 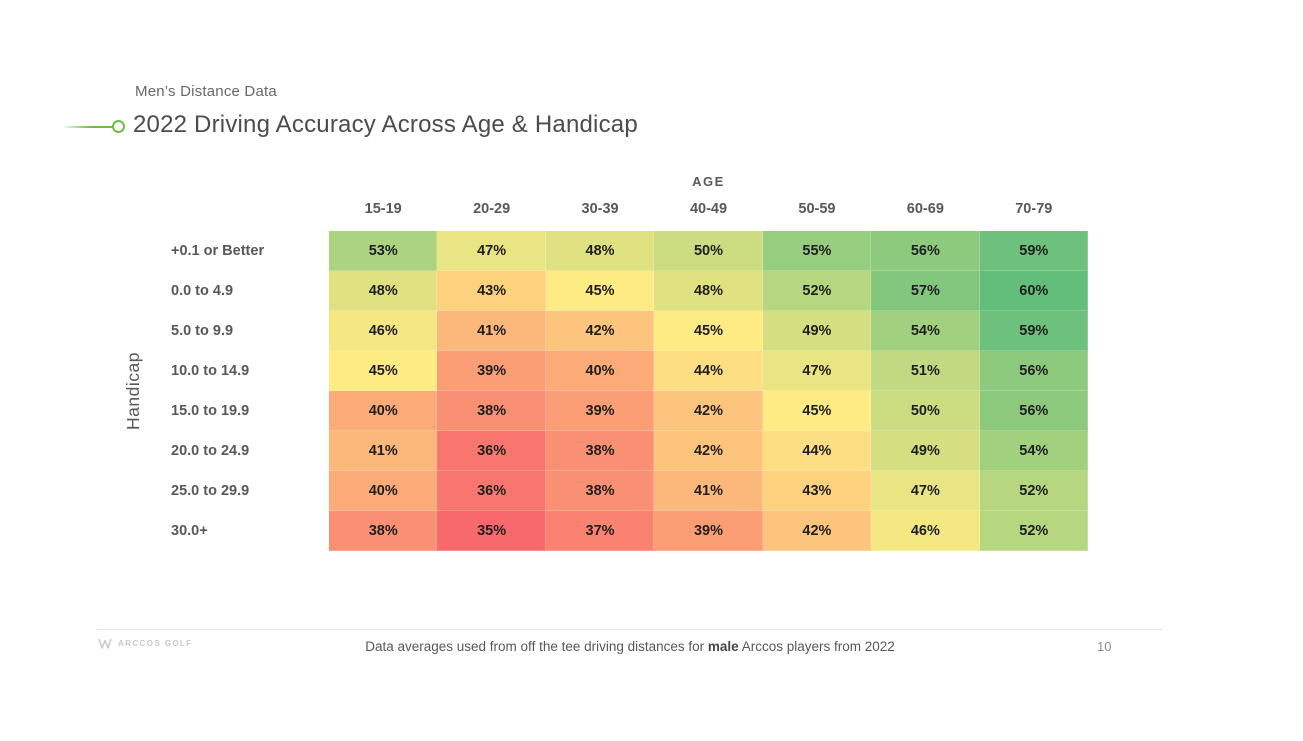 I want to click on footer-logo-text: ARCCOS GOLF, so click(x=155, y=643).